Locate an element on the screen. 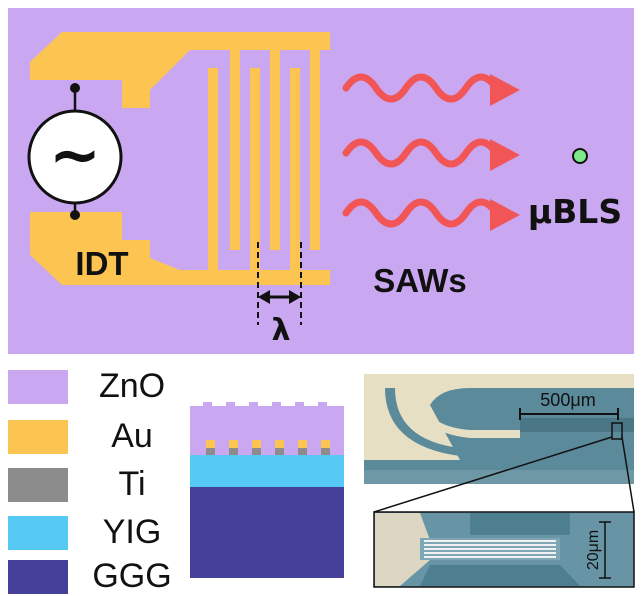  bls-spot is located at coordinates (580, 156).